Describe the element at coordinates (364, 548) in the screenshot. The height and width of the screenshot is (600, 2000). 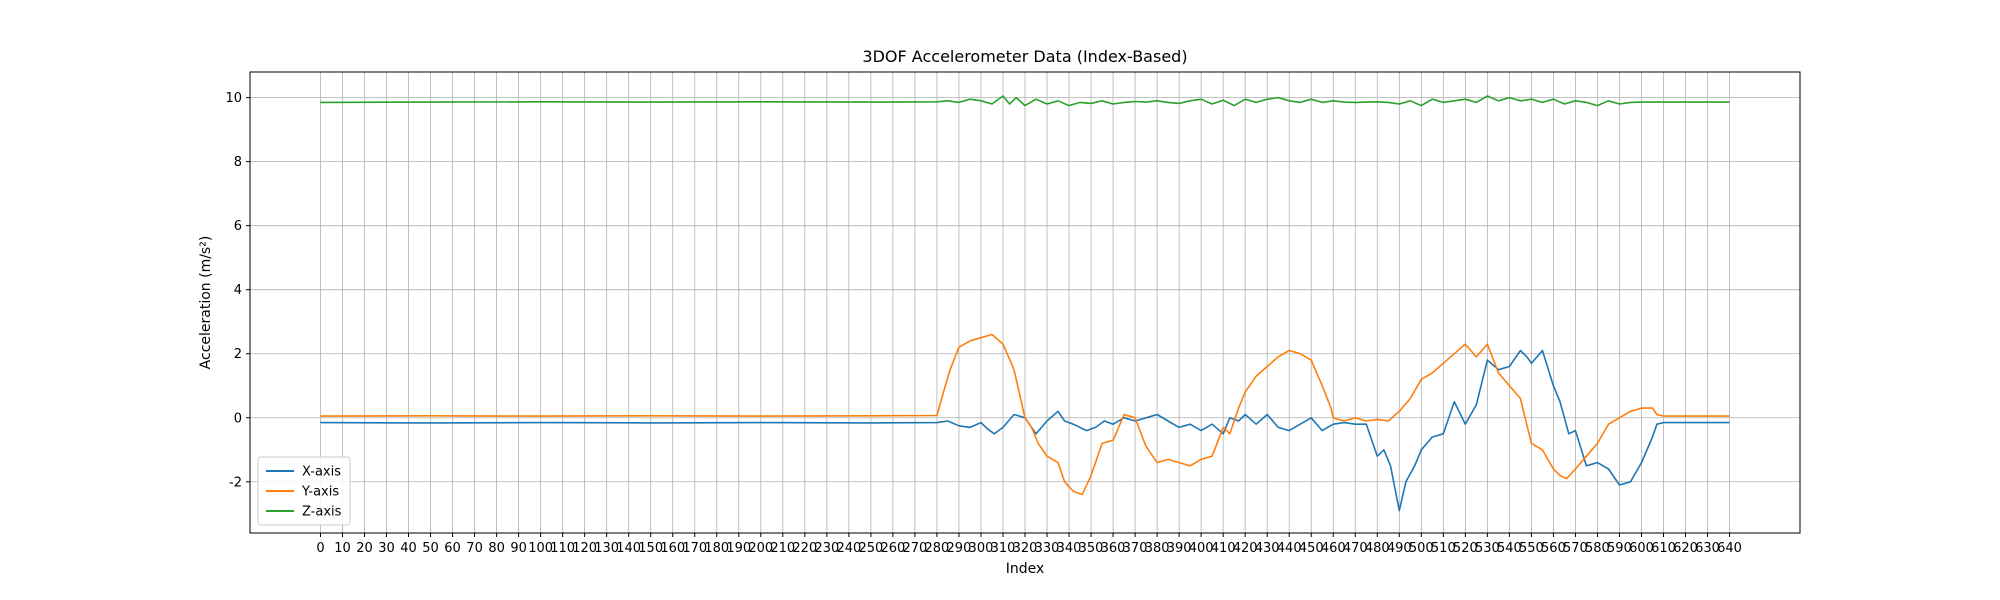
I see `x-tick-label: 20` at that location.